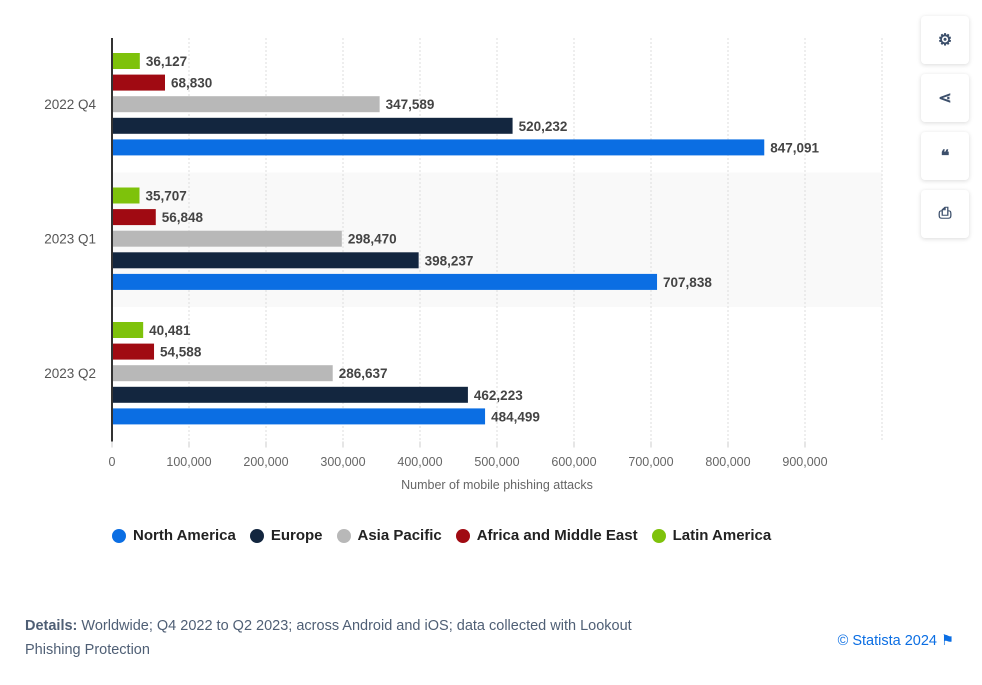  Describe the element at coordinates (727, 462) in the screenshot. I see `x-tick-label: 800,000` at that location.